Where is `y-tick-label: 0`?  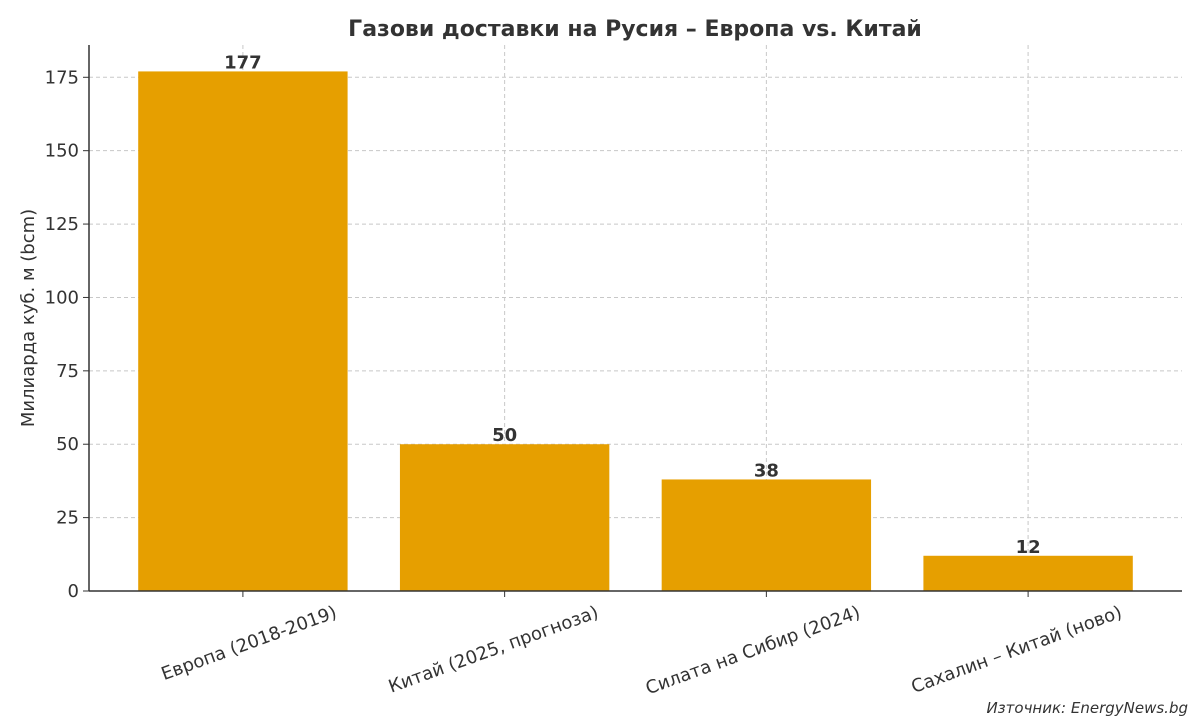 y-tick-label: 0 is located at coordinates (73, 591).